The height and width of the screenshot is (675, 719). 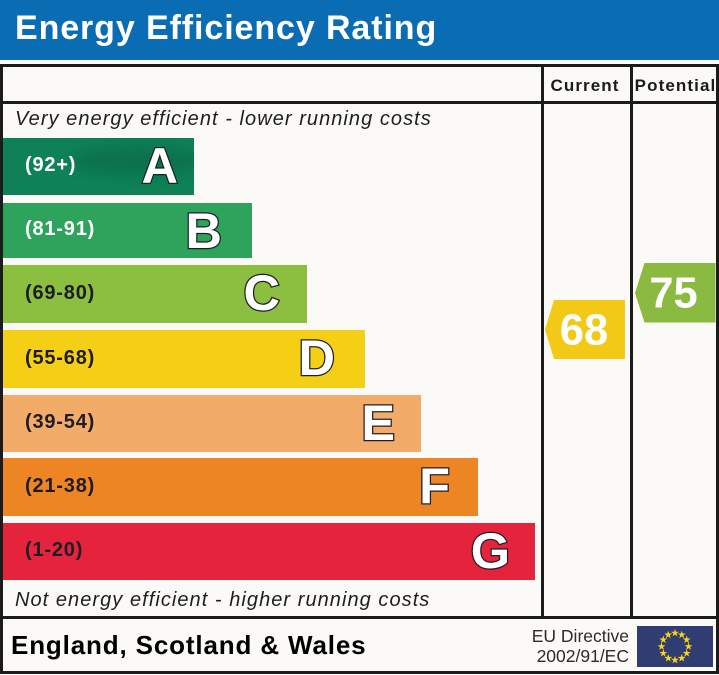 I want to click on svg-text: 75, so click(x=673, y=294).